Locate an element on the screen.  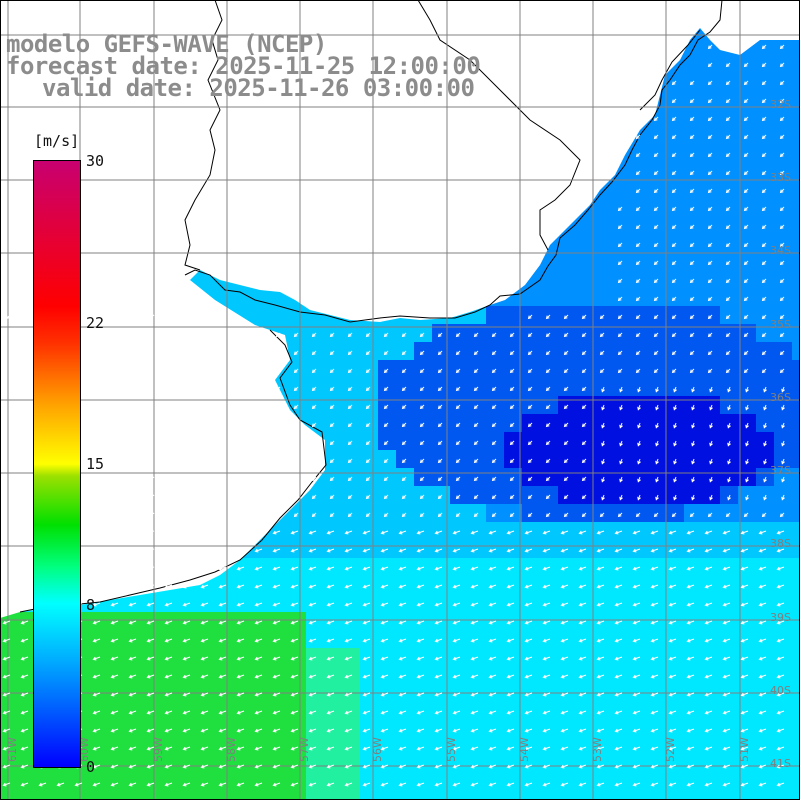
latitude-label: 39S is located at coordinates (780, 617).